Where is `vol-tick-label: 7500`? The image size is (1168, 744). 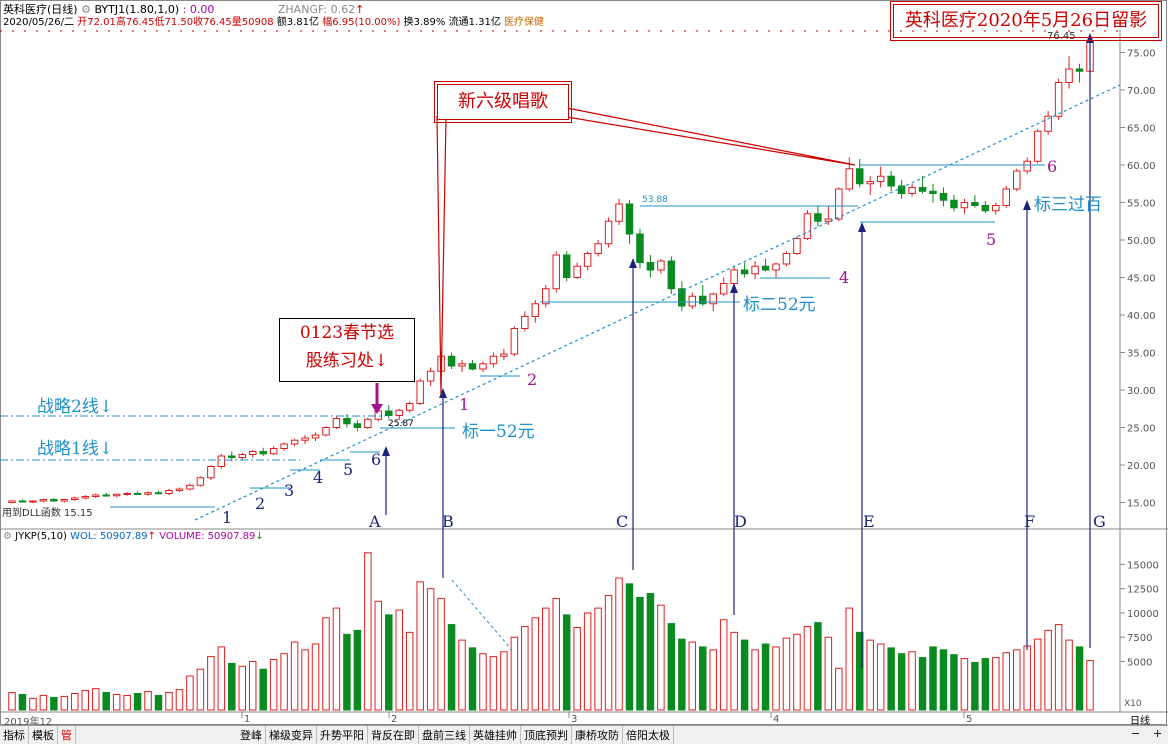 vol-tick-label: 7500 is located at coordinates (1139, 638).